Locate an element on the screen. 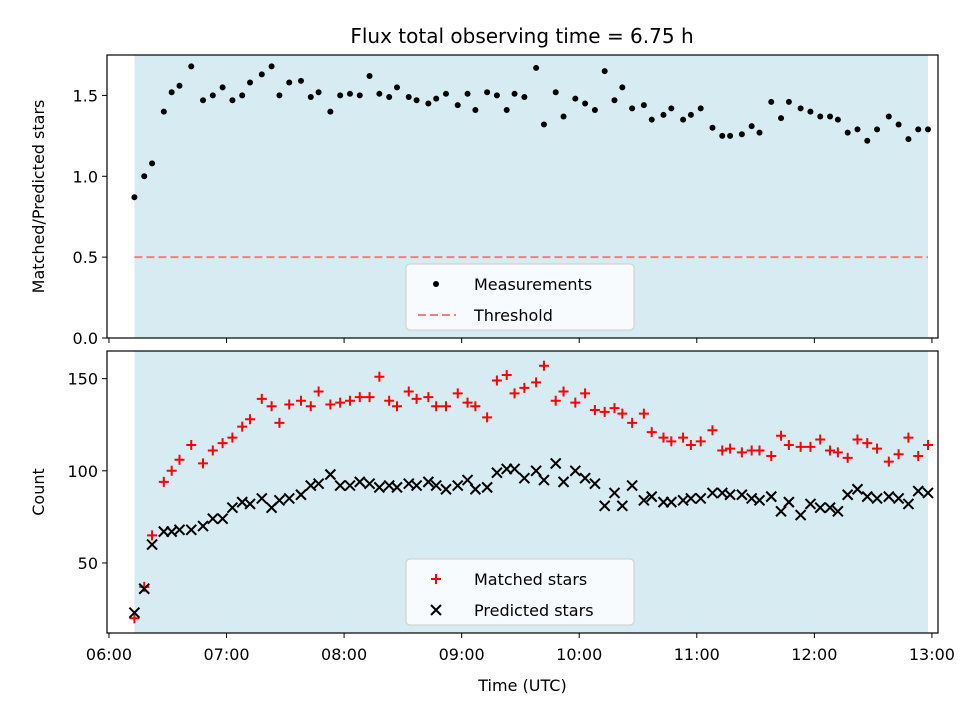 Image resolution: width=960 pixels, height=720 pixels. x-axis-label: Time (UTC) is located at coordinates (521, 685).